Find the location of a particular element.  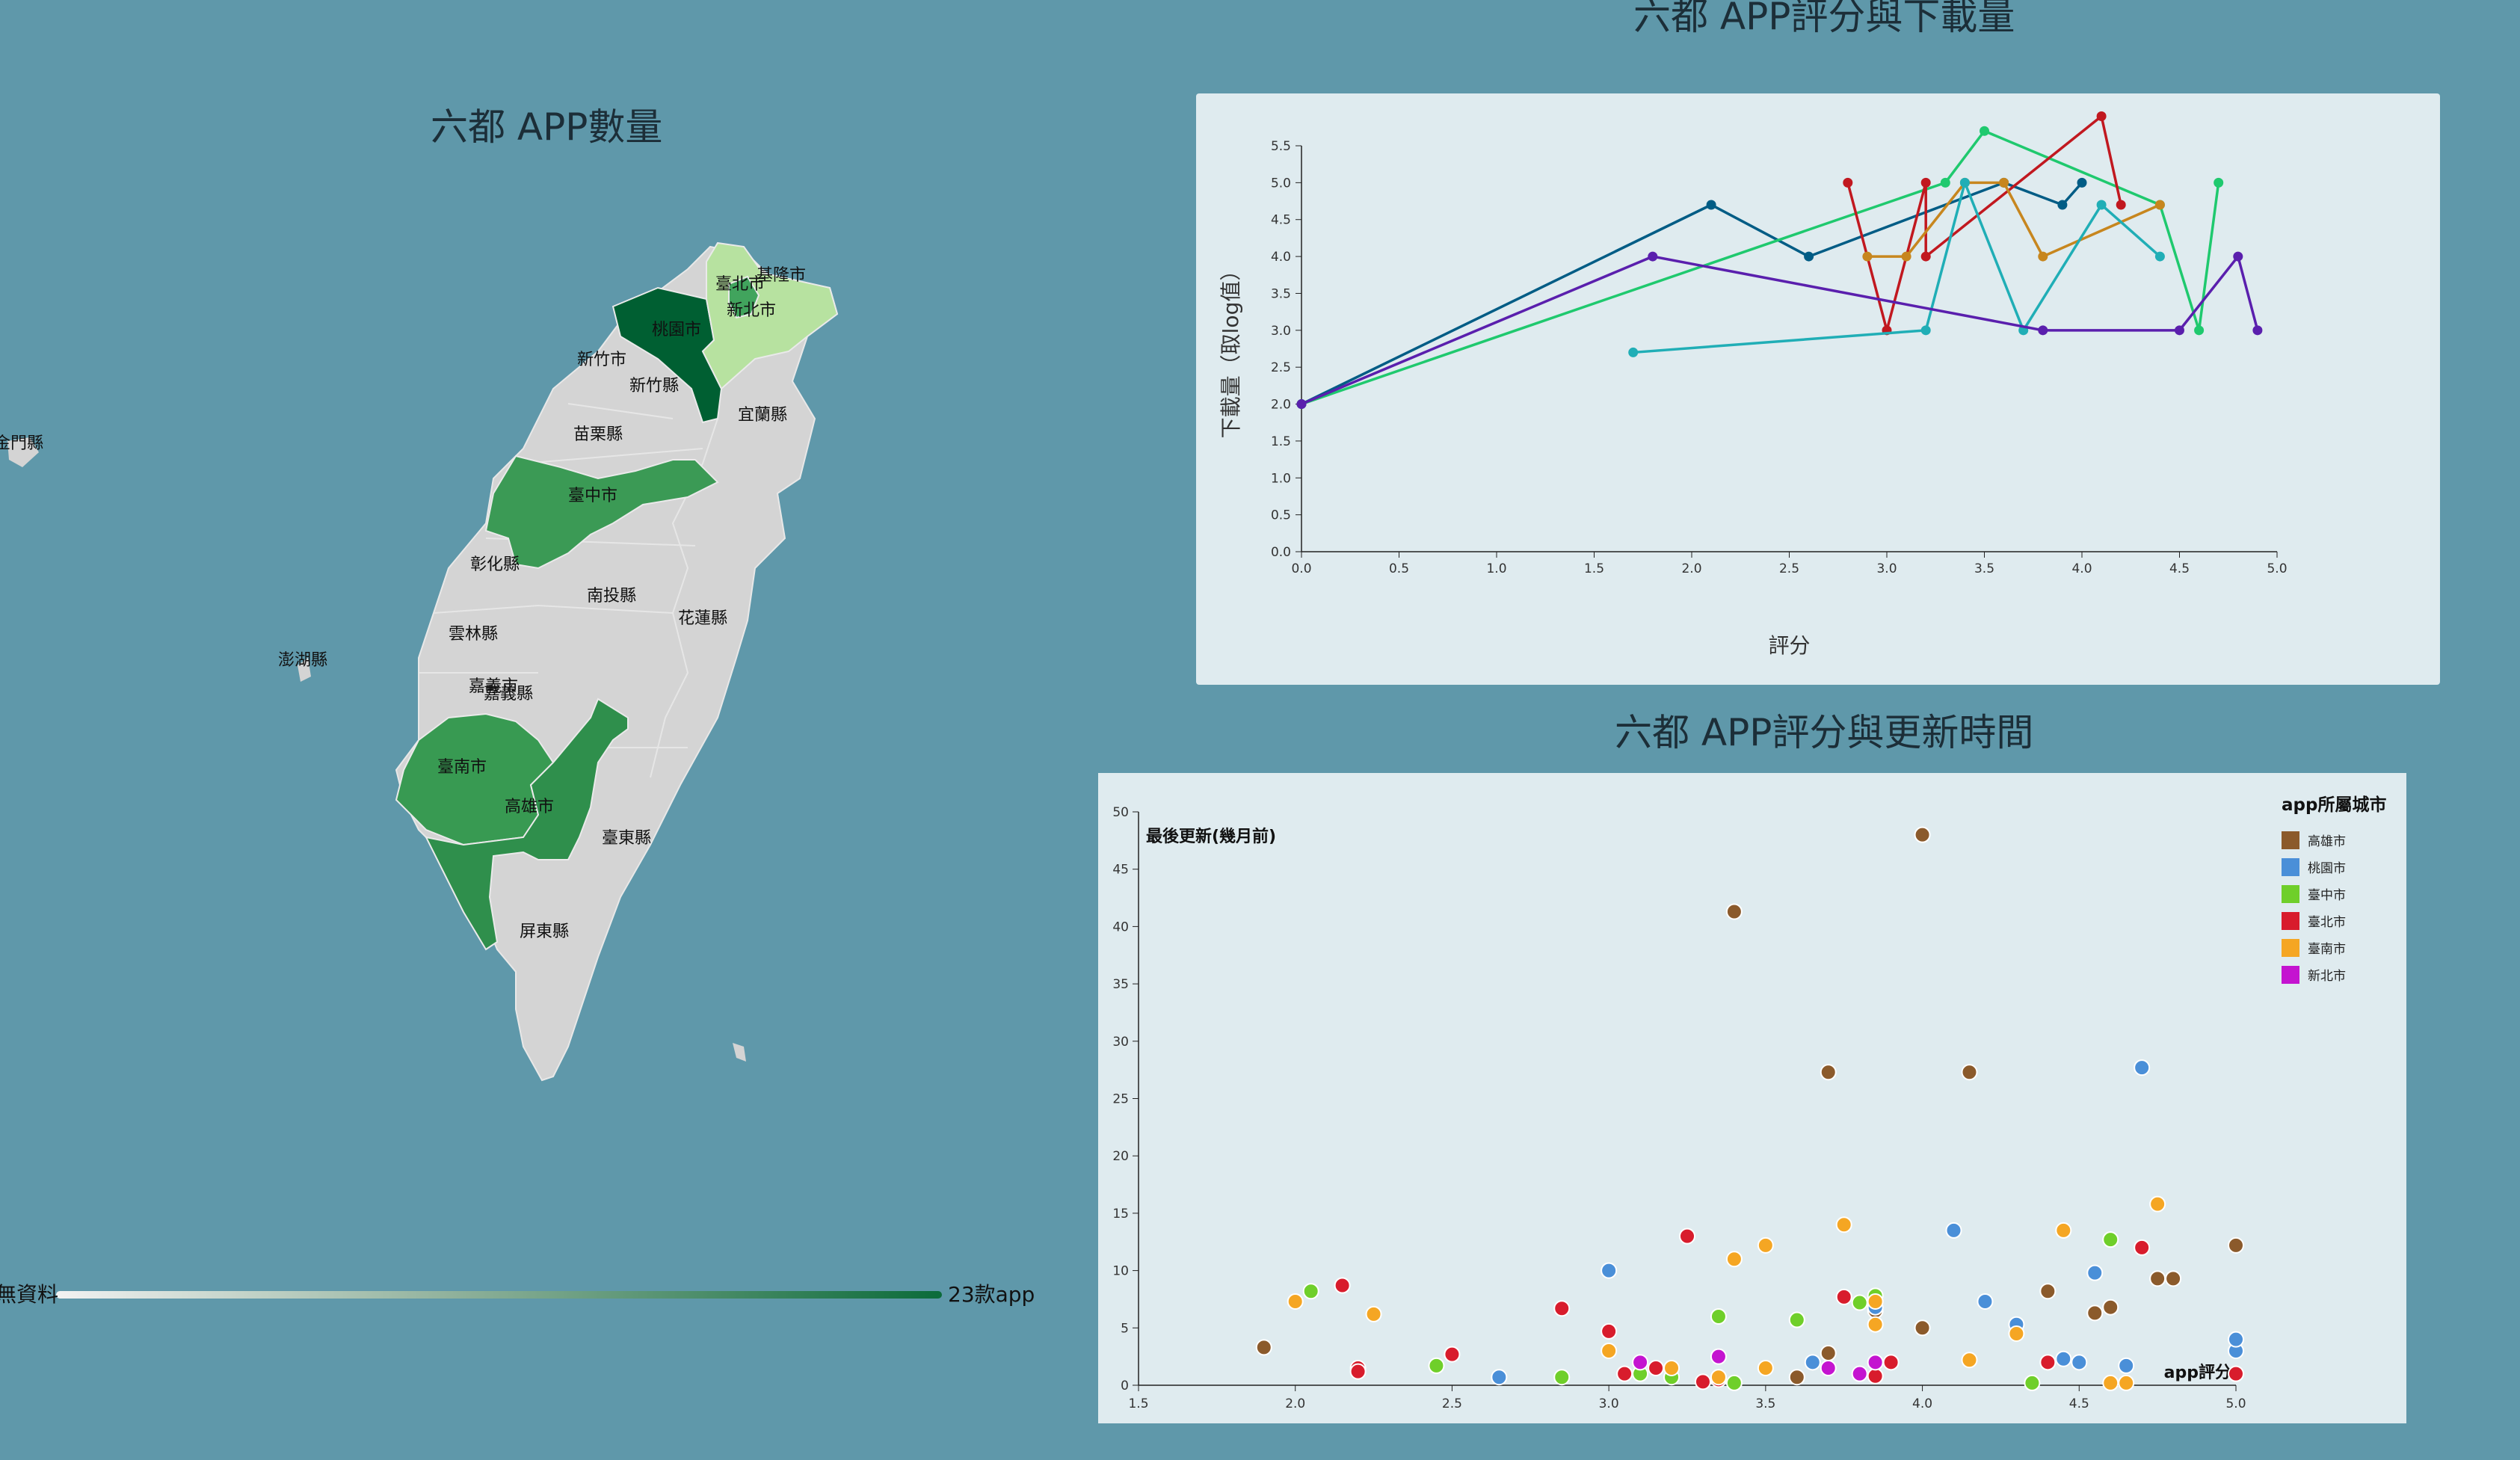

county-label: 宜蘭縣 is located at coordinates (762, 416).